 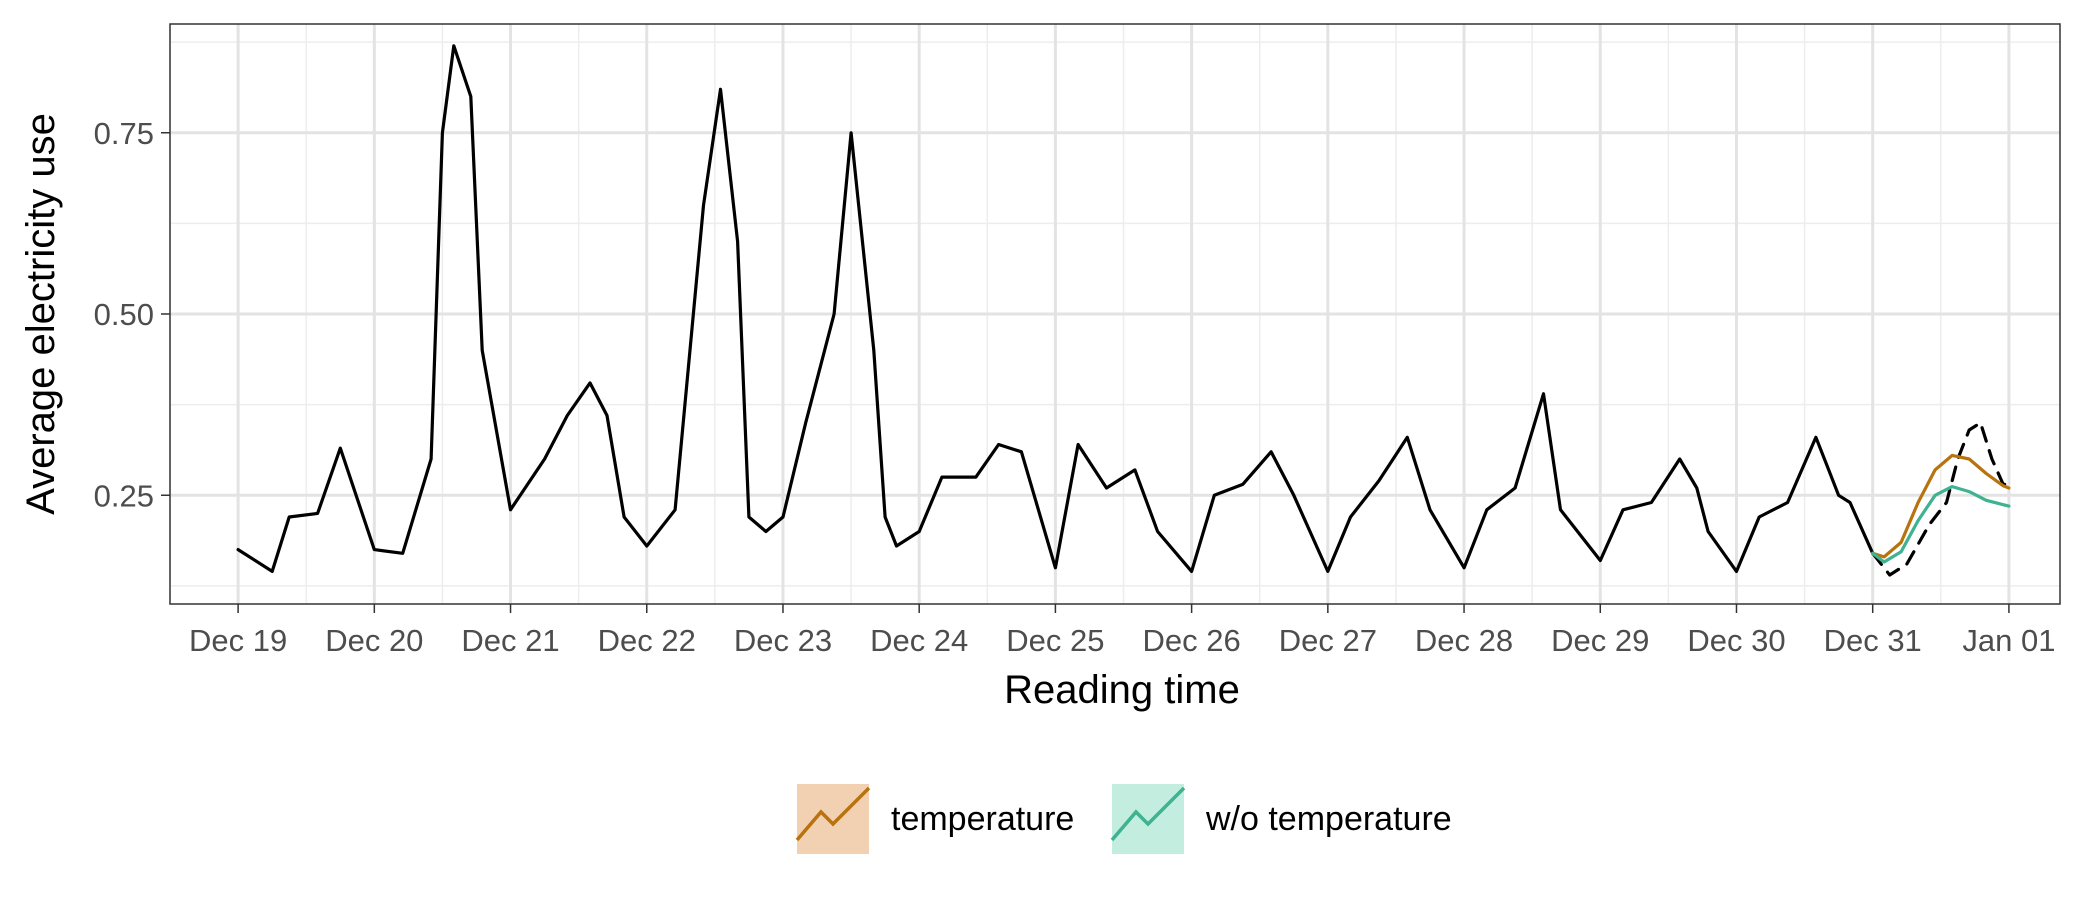 What do you see at coordinates (1192, 640) in the screenshot?
I see `x-tick-label: Dec 26` at bounding box center [1192, 640].